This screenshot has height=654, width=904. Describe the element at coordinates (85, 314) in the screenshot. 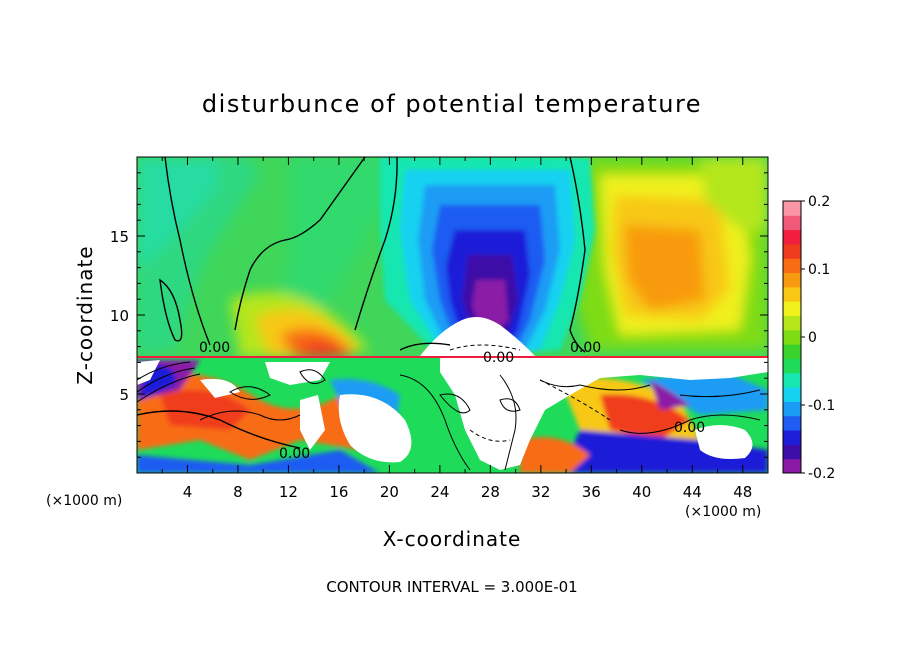

I see `y-axis-label: Z-coordinate` at that location.